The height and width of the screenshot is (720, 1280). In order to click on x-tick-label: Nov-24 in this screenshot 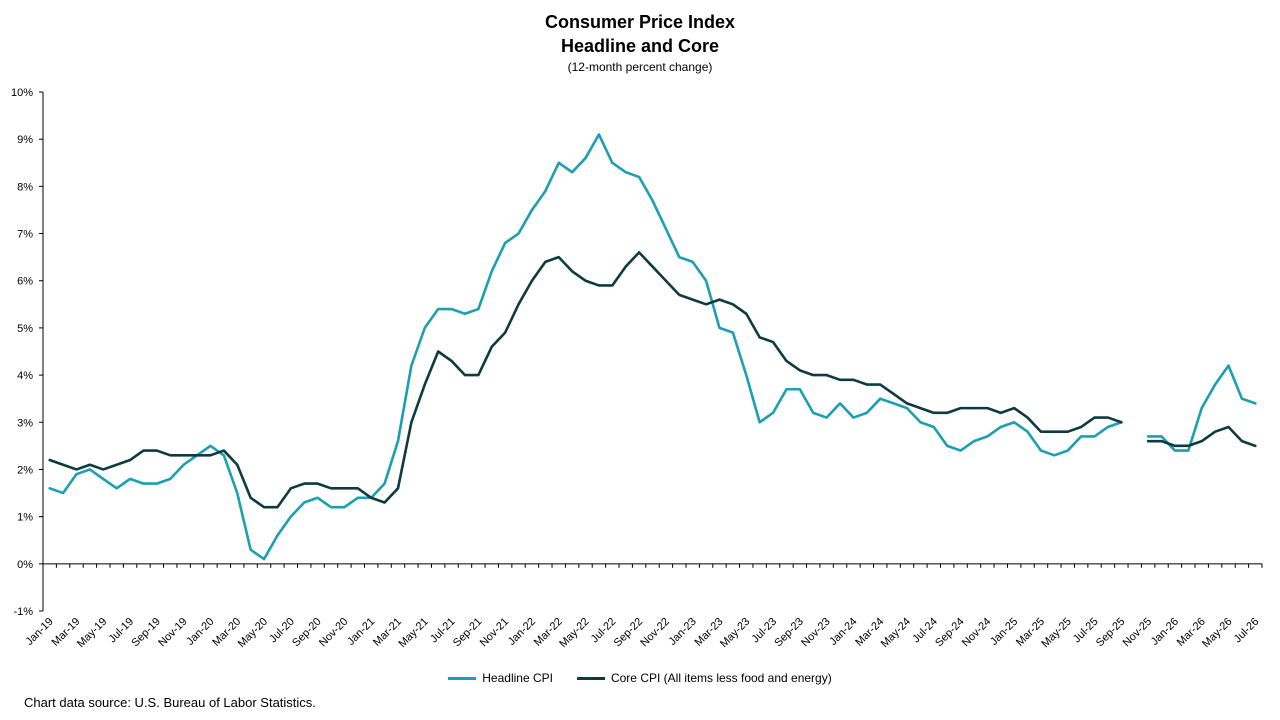, I will do `click(977, 633)`.